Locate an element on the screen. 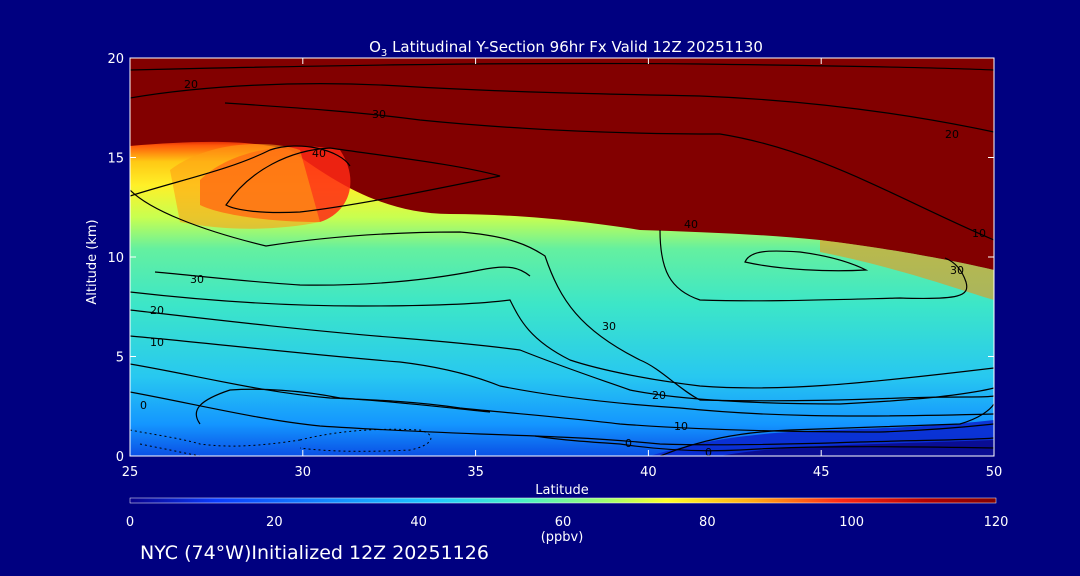  x-tick-label: 40 is located at coordinates (648, 472).